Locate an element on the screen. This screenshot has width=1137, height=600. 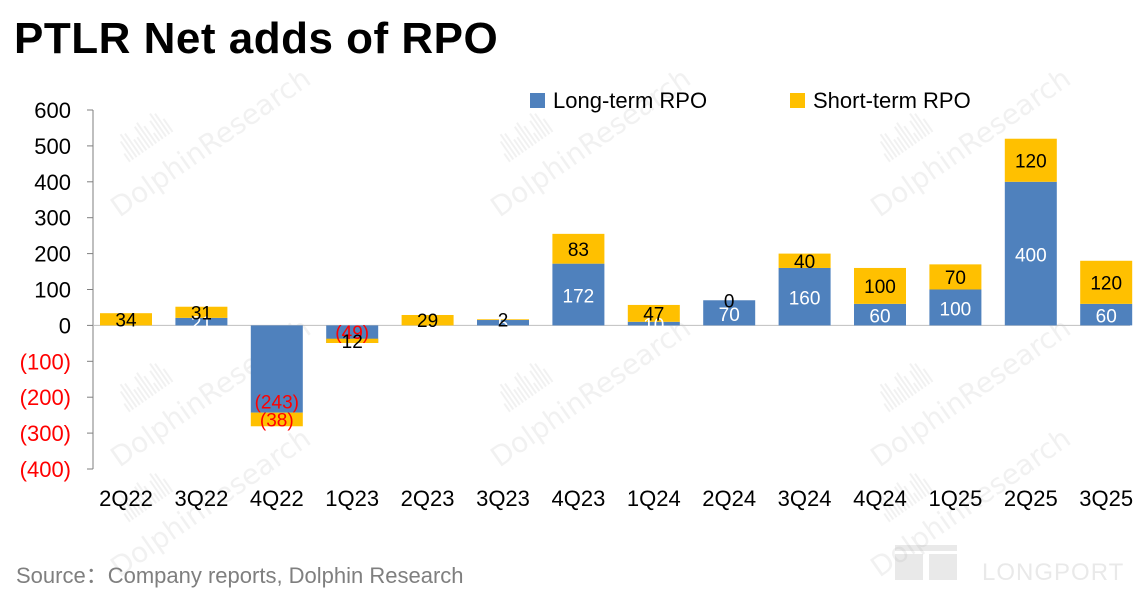
label-long-term: 10 is located at coordinates (653, 326).